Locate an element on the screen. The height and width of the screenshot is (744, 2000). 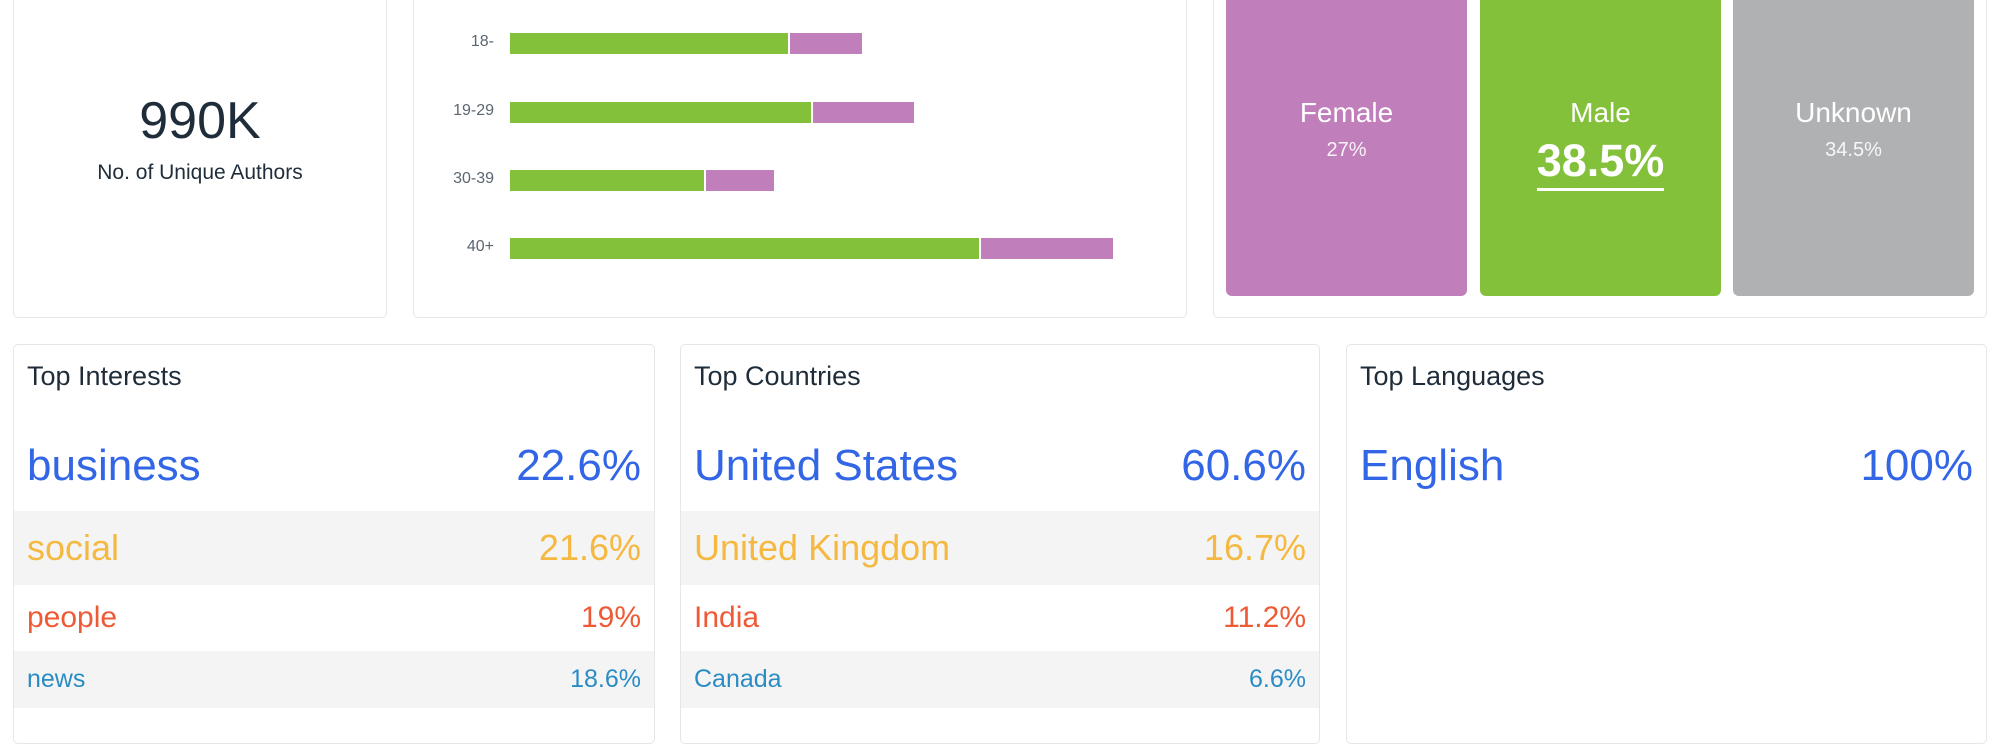
item-name: people is located at coordinates (72, 617).